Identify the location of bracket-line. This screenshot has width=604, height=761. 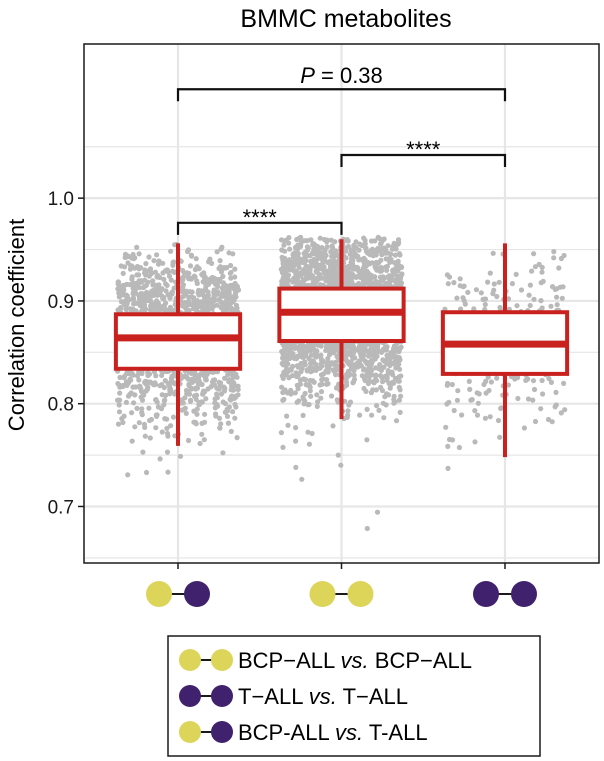
(341, 95).